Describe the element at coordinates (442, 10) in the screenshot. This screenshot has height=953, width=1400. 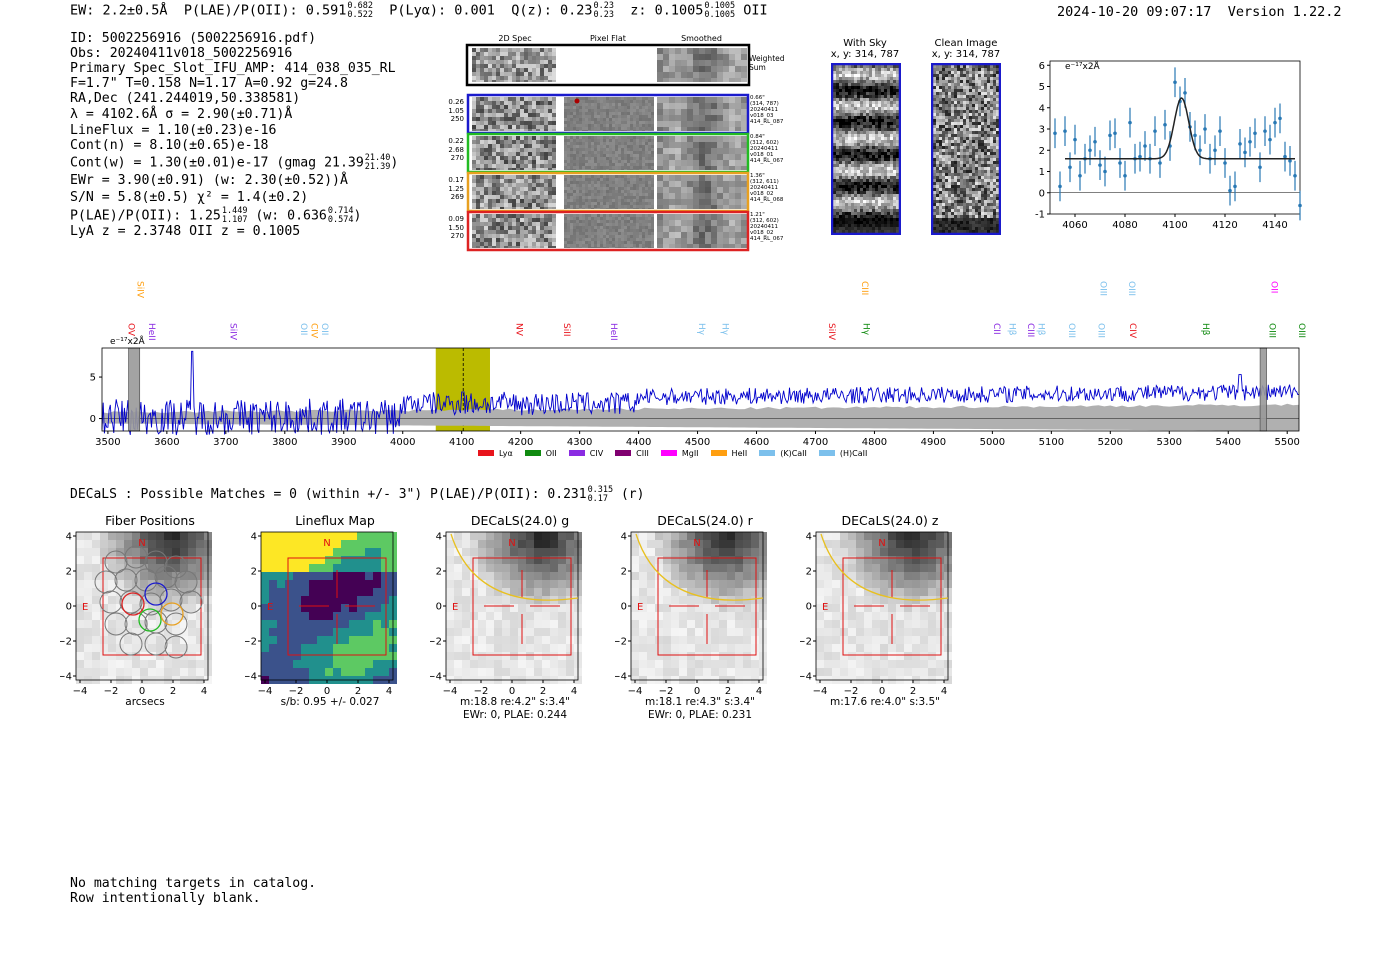
I see `plya-value: P(Lyα): 0.001` at that location.